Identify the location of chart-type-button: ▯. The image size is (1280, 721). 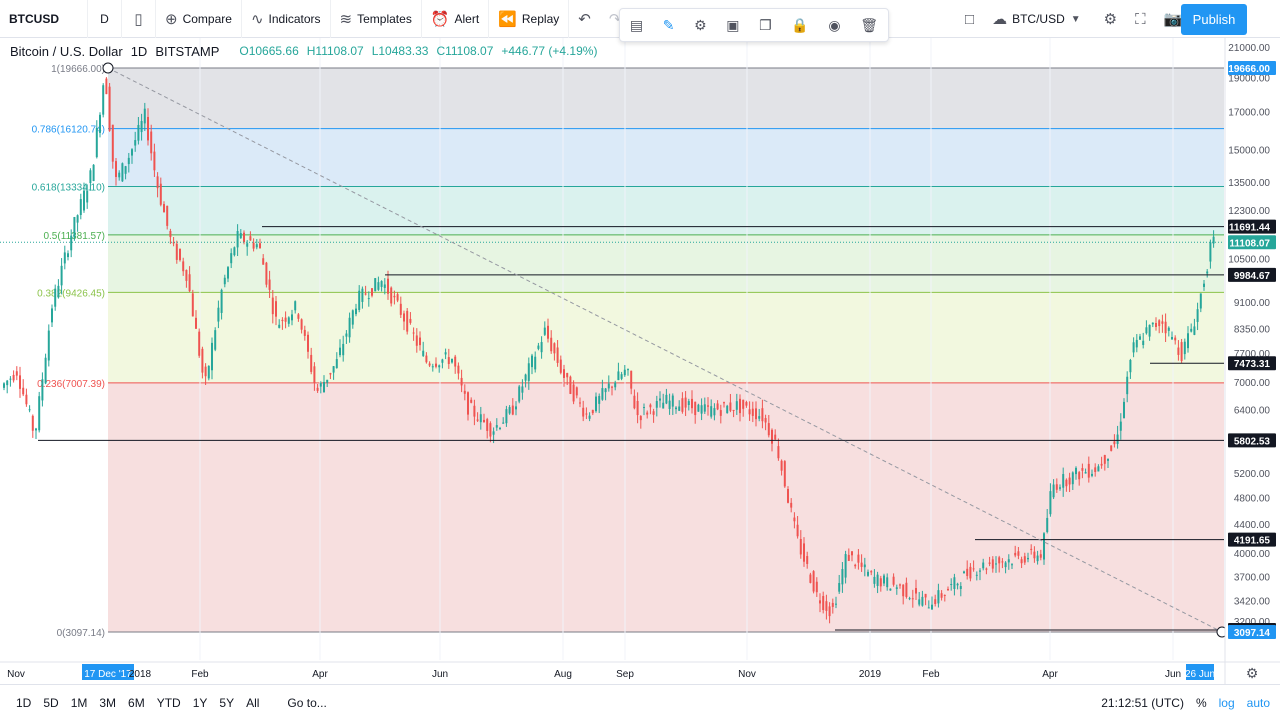
(139, 19).